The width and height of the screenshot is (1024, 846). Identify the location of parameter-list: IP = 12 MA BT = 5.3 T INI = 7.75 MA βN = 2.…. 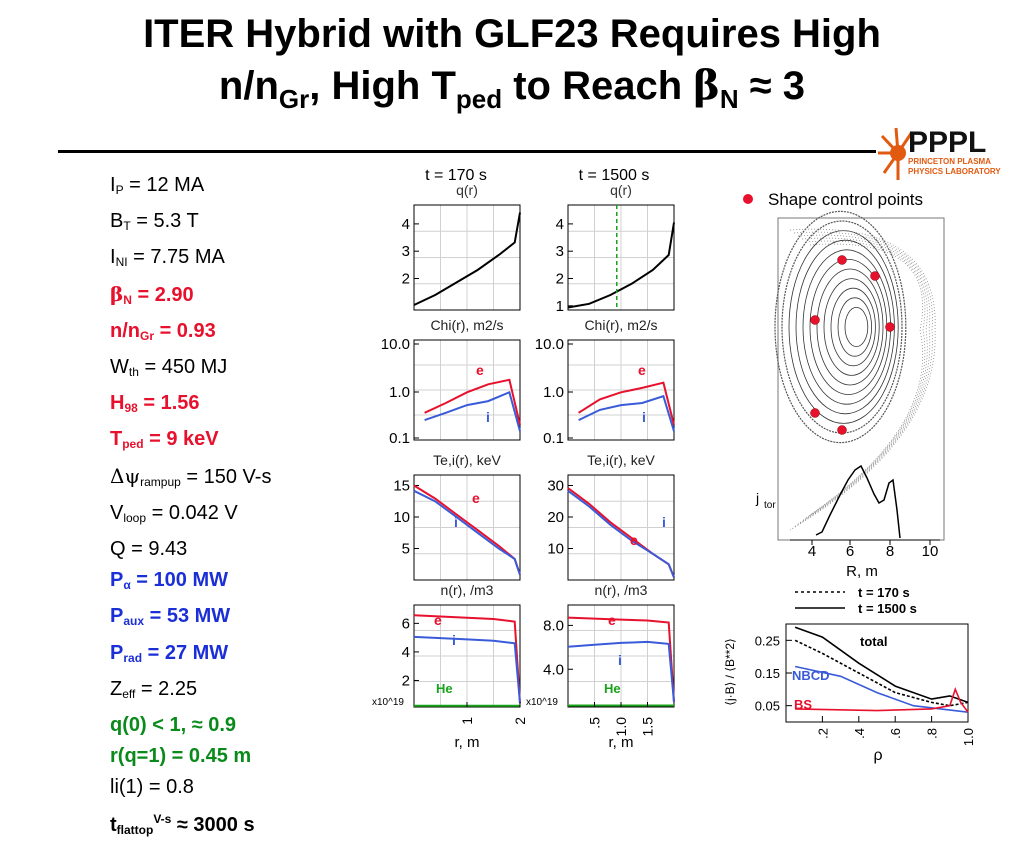
(190, 508).